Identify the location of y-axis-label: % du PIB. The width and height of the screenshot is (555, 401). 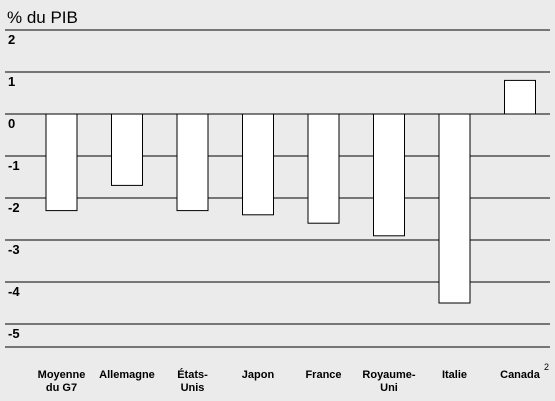
(42, 17).